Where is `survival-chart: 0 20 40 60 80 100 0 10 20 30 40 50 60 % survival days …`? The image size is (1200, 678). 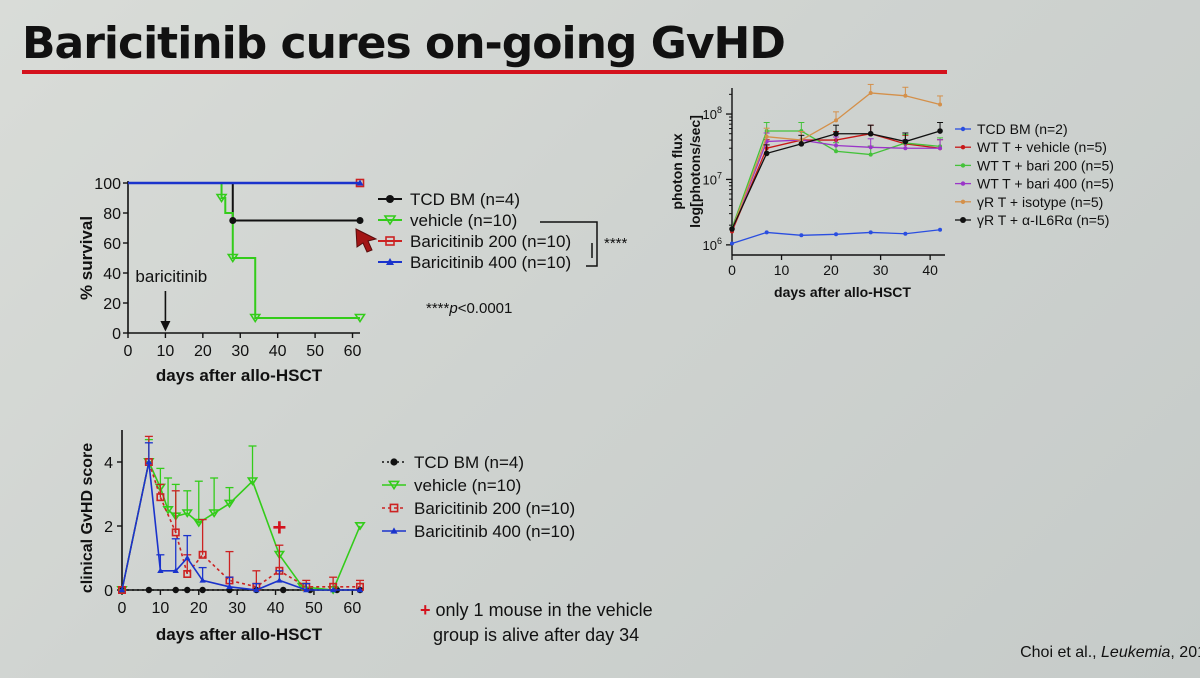
survival-chart: 0 20 40 60 80 100 0 10 20 30 40 50 60 % survival days … is located at coordinates (352, 280).